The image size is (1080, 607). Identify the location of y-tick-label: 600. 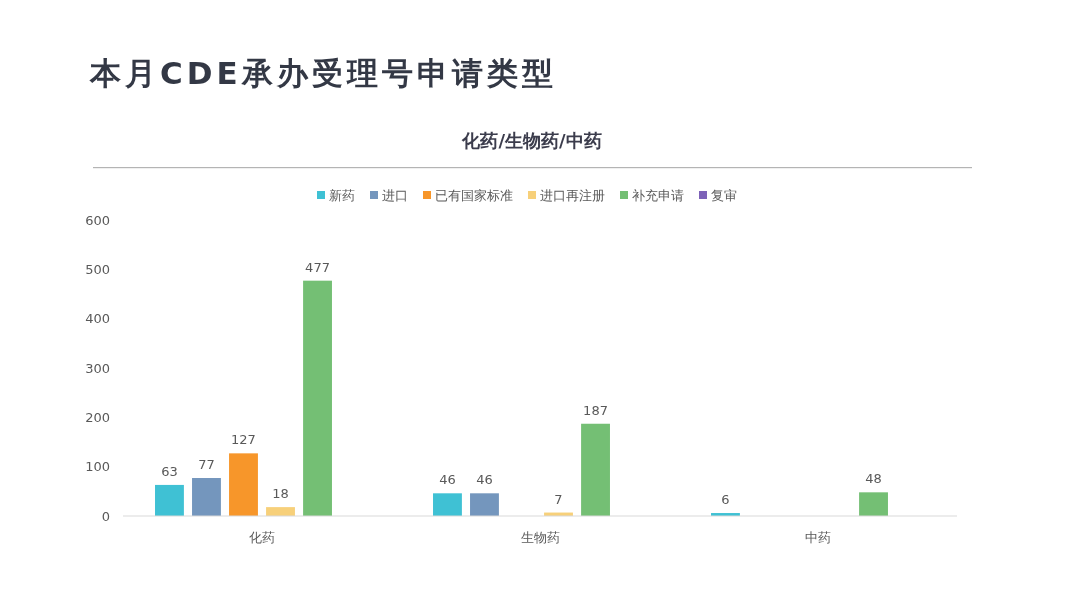
(97, 220).